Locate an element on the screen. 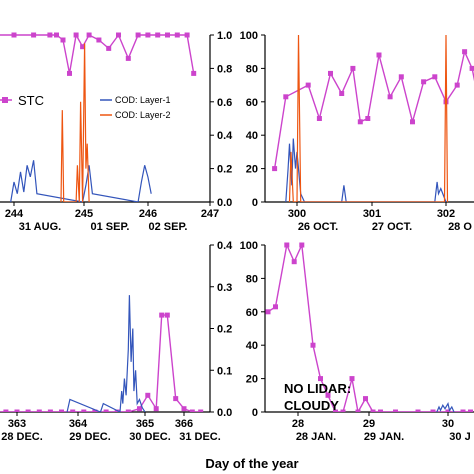 This screenshot has width=474, height=474. legend-layer1-label: COD: Layer-1 is located at coordinates (143, 100).